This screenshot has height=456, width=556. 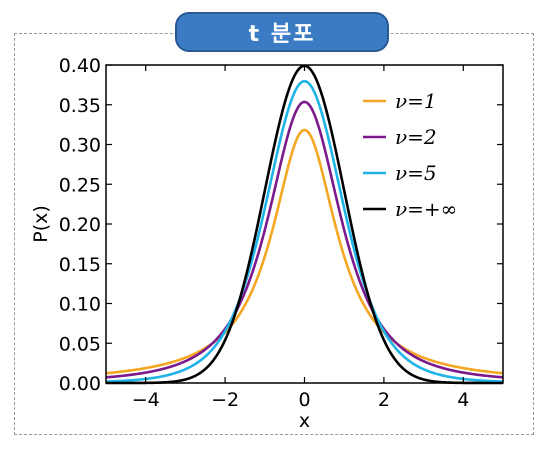 What do you see at coordinates (80, 305) in the screenshot?
I see `y-tick-label: 0.10` at bounding box center [80, 305].